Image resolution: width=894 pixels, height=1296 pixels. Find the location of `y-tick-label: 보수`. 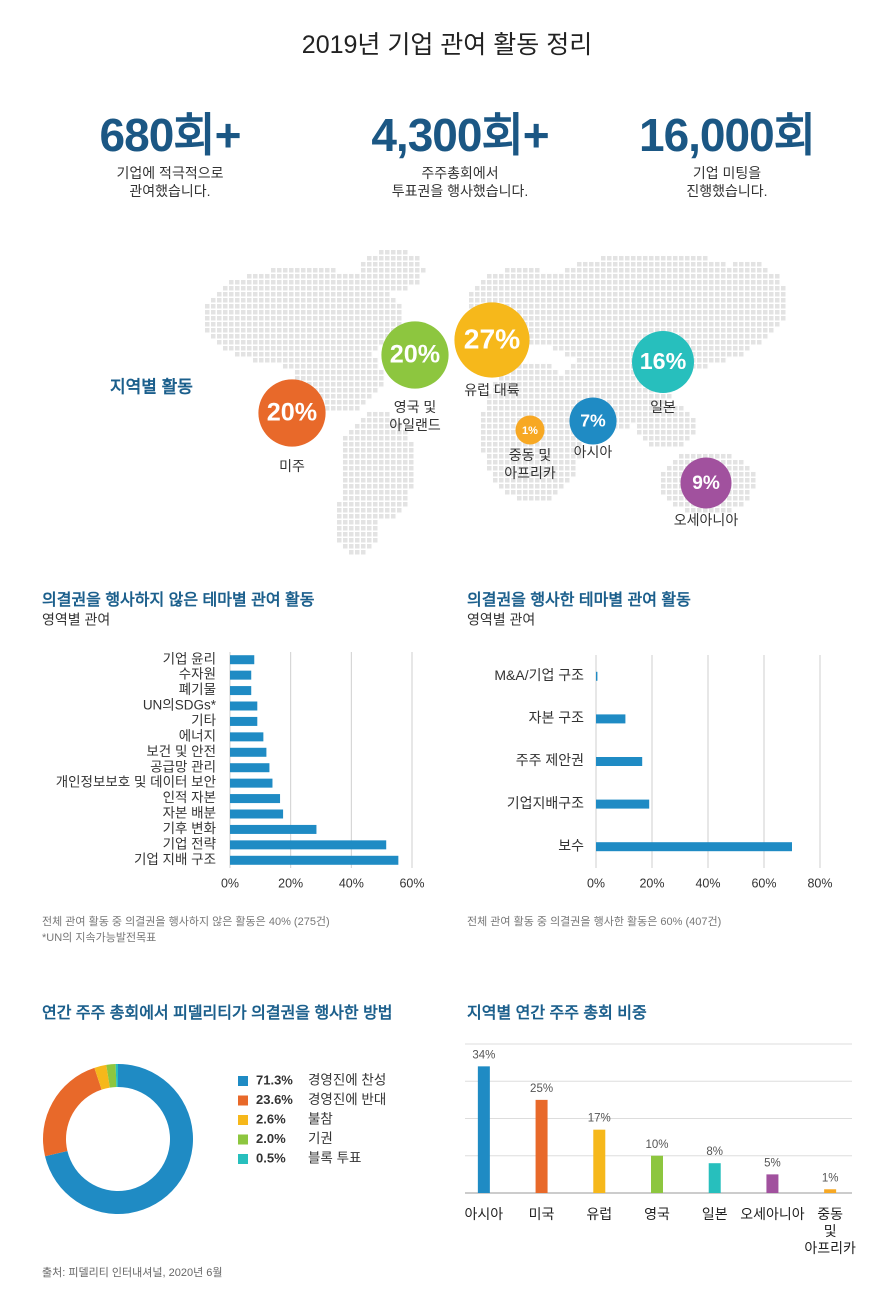

y-tick-label: 보수 is located at coordinates (571, 845).